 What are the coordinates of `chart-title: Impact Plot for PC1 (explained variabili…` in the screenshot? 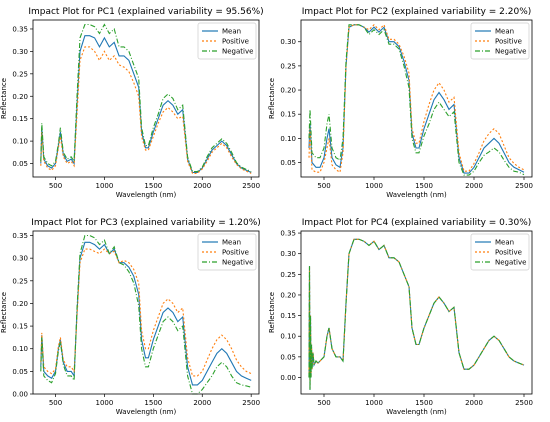 It's located at (145, 12).